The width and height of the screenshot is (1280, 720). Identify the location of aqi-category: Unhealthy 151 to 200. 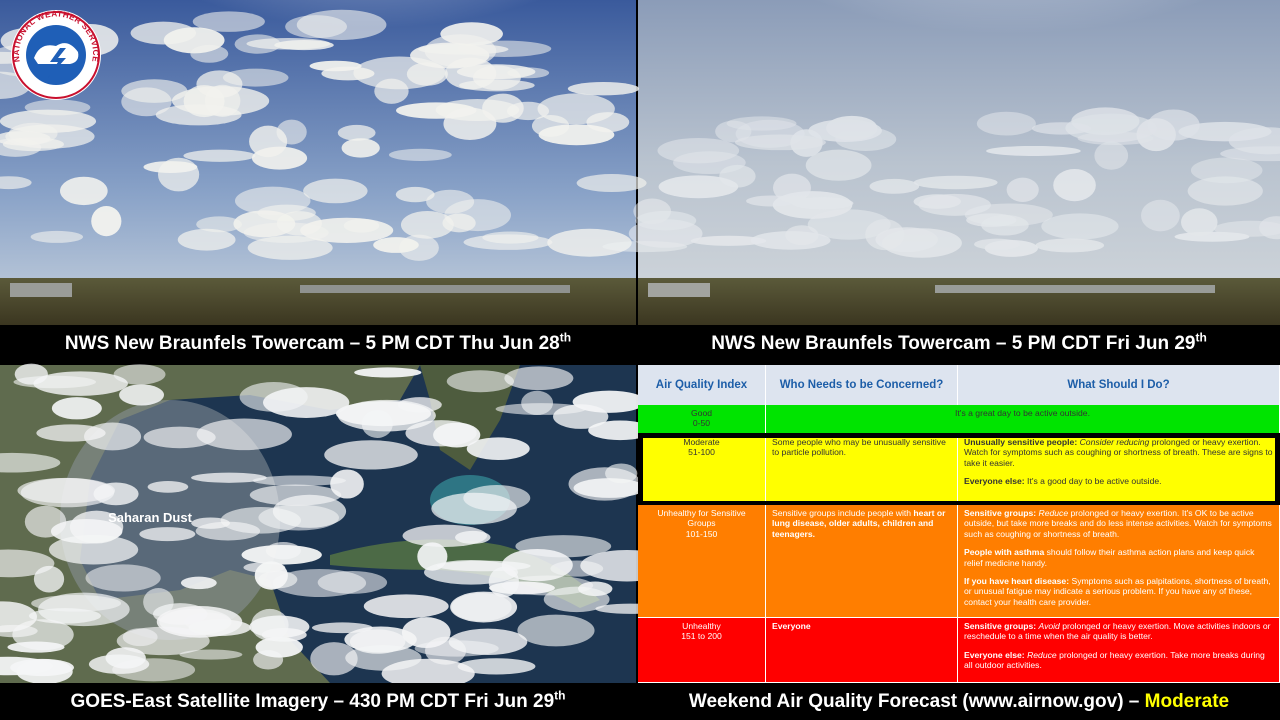
(702, 650).